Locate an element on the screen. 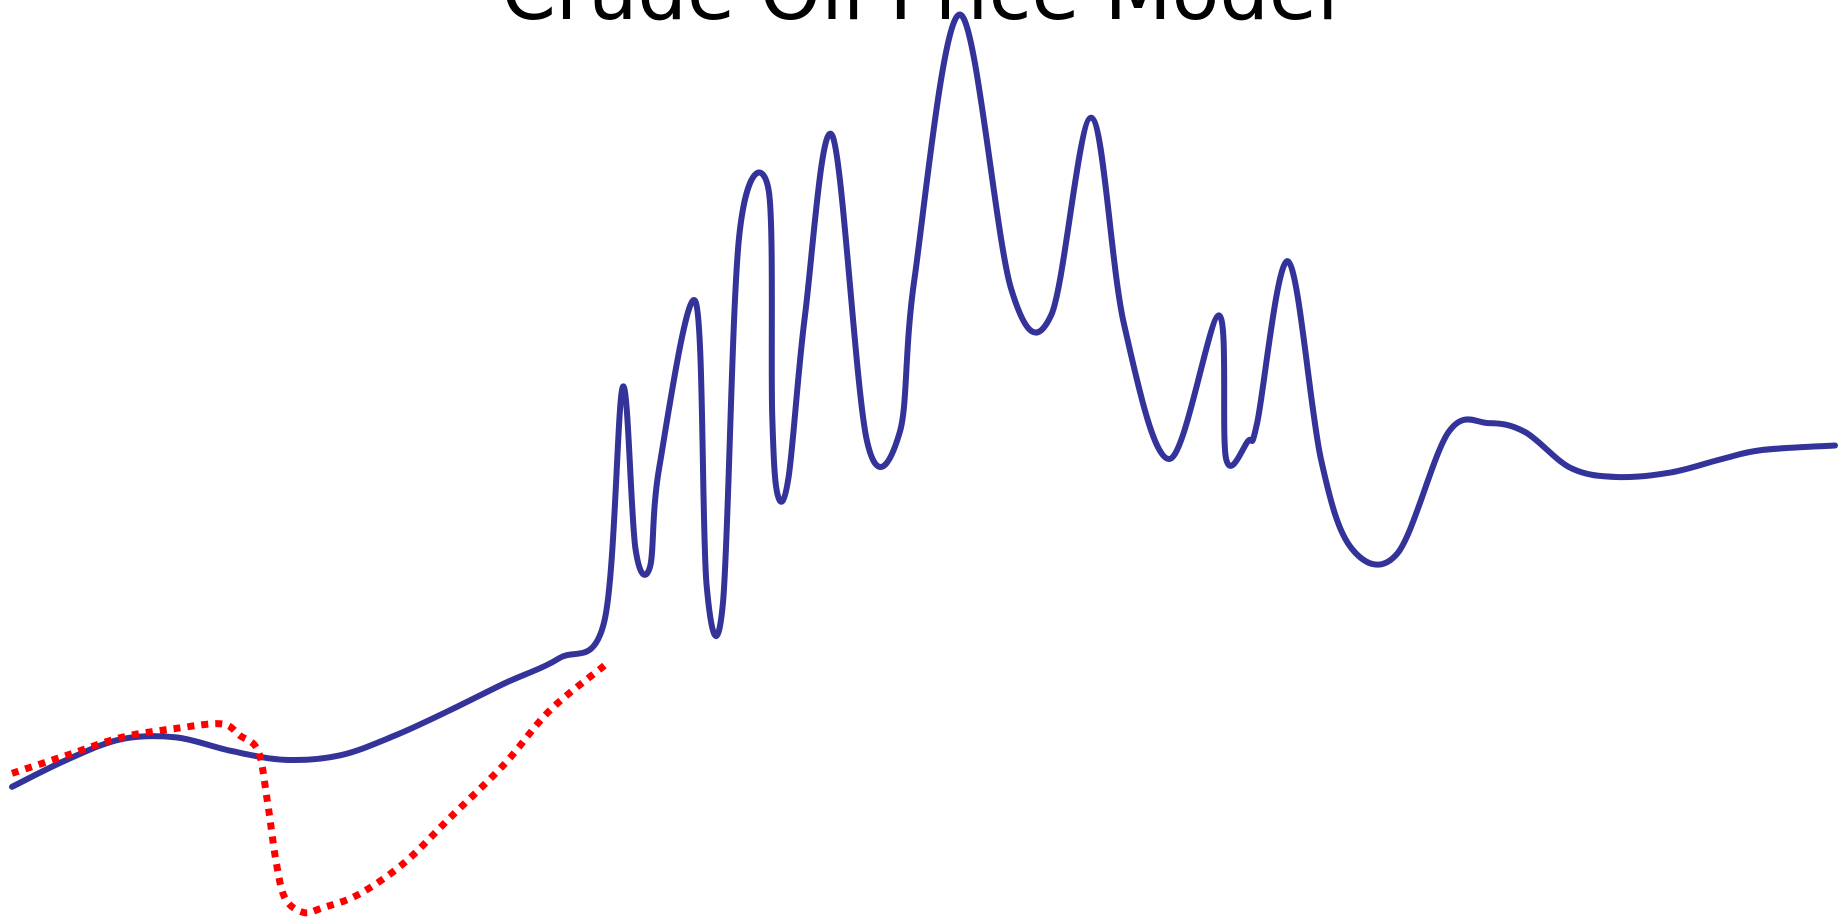 This screenshot has height=917, width=1840. chart-title: Crude Oil Price Model is located at coordinates (920, 19).